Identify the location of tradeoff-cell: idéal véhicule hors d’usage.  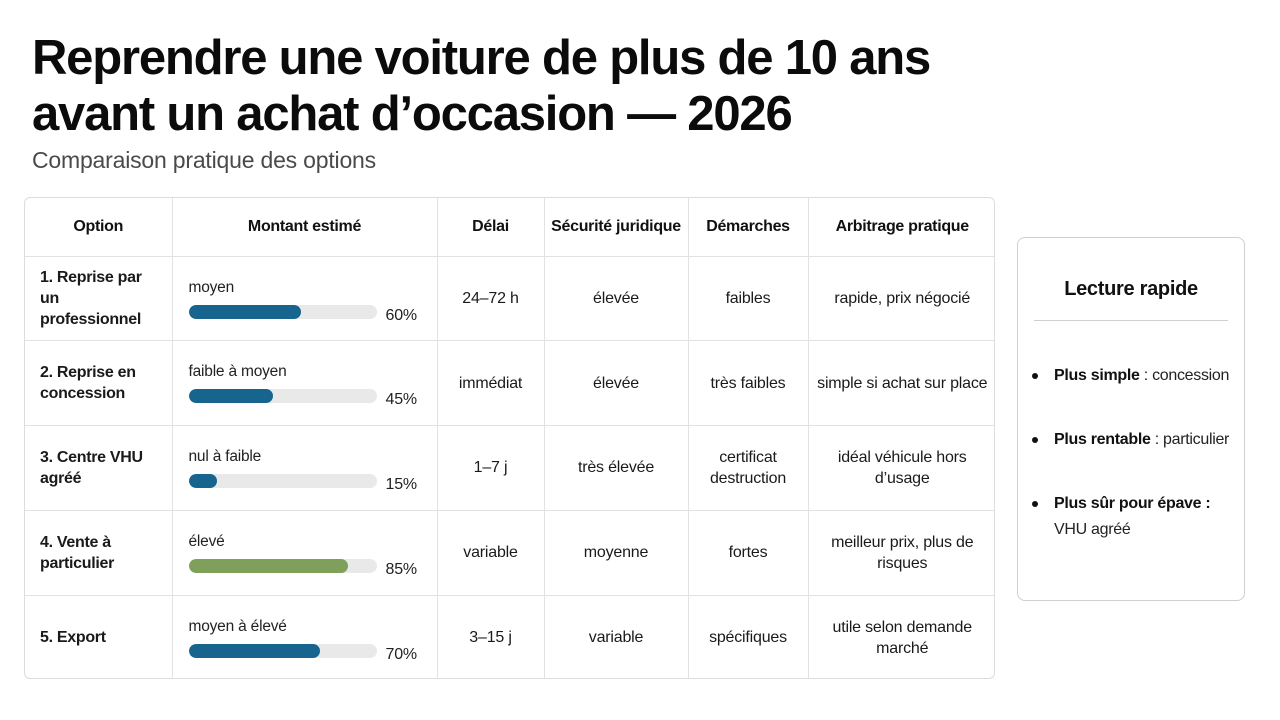
(901, 468).